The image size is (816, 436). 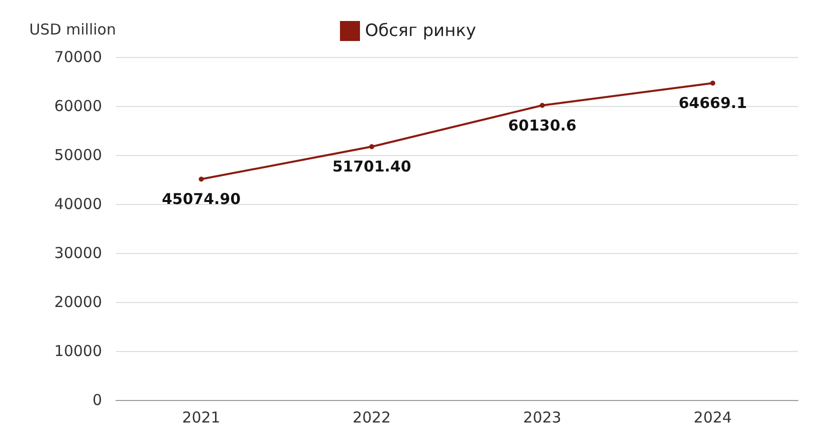 I want to click on y-tick-label: 10000, so click(x=78, y=351).